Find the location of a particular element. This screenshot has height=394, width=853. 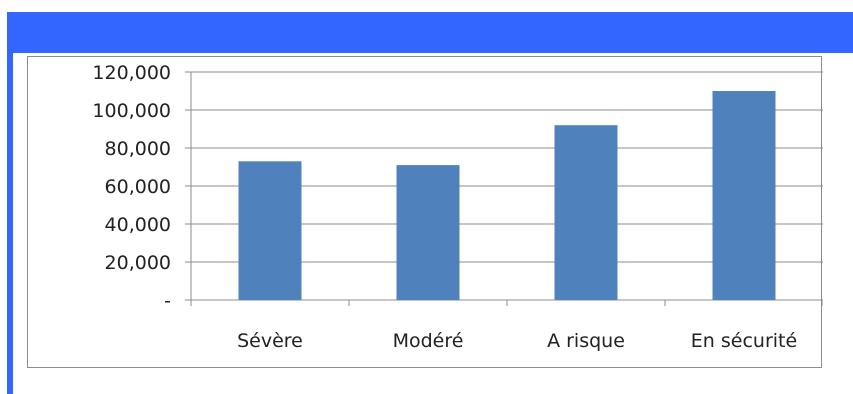

y-tick-label: 20,000 is located at coordinates (138, 263).